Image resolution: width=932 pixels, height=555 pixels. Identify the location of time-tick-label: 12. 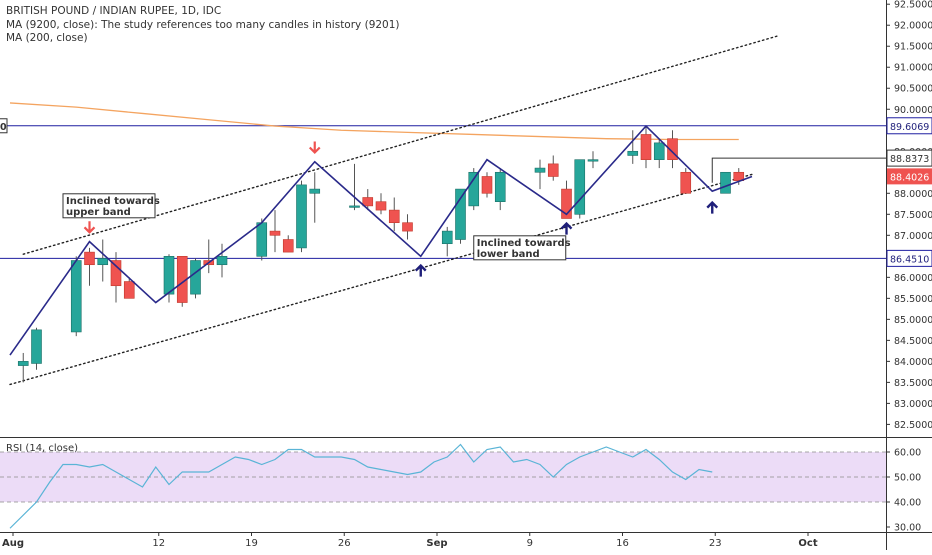
(158, 543).